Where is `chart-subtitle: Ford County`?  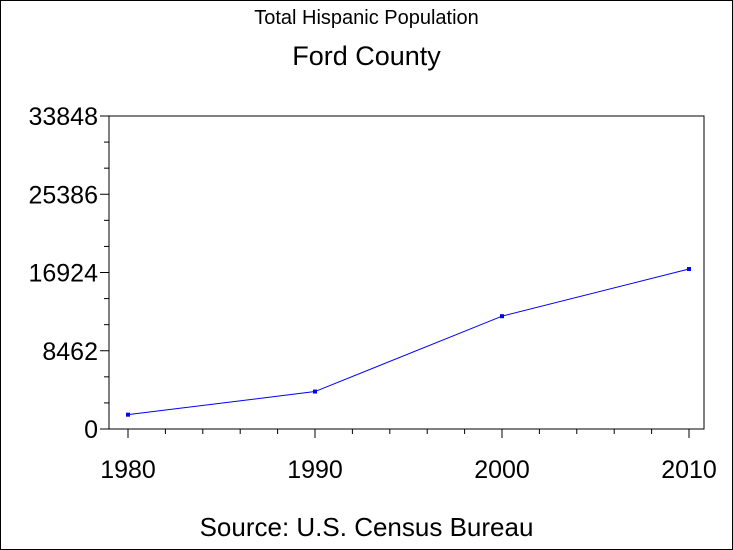
chart-subtitle: Ford County is located at coordinates (366, 56).